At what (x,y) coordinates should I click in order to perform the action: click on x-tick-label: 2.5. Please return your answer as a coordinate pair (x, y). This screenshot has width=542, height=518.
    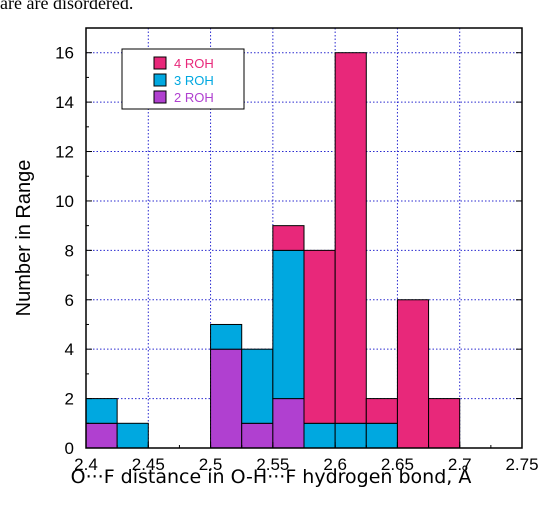
    Looking at the image, I should click on (211, 464).